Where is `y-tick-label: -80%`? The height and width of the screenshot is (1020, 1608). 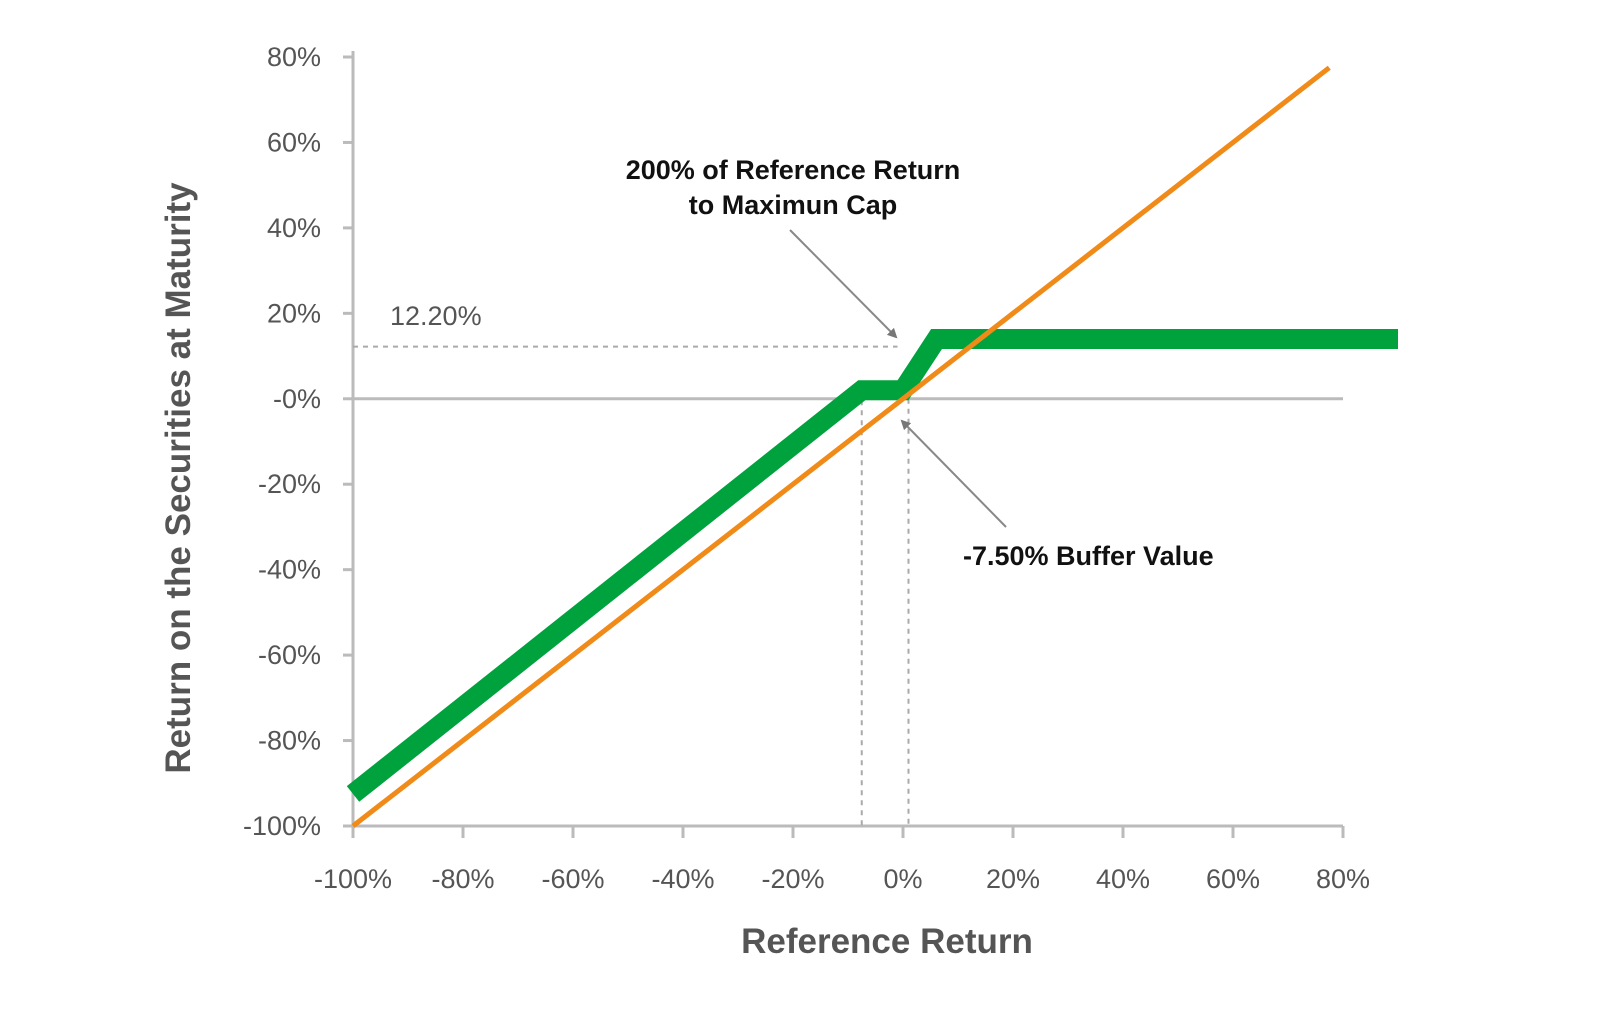
y-tick-label: -80% is located at coordinates (289, 741).